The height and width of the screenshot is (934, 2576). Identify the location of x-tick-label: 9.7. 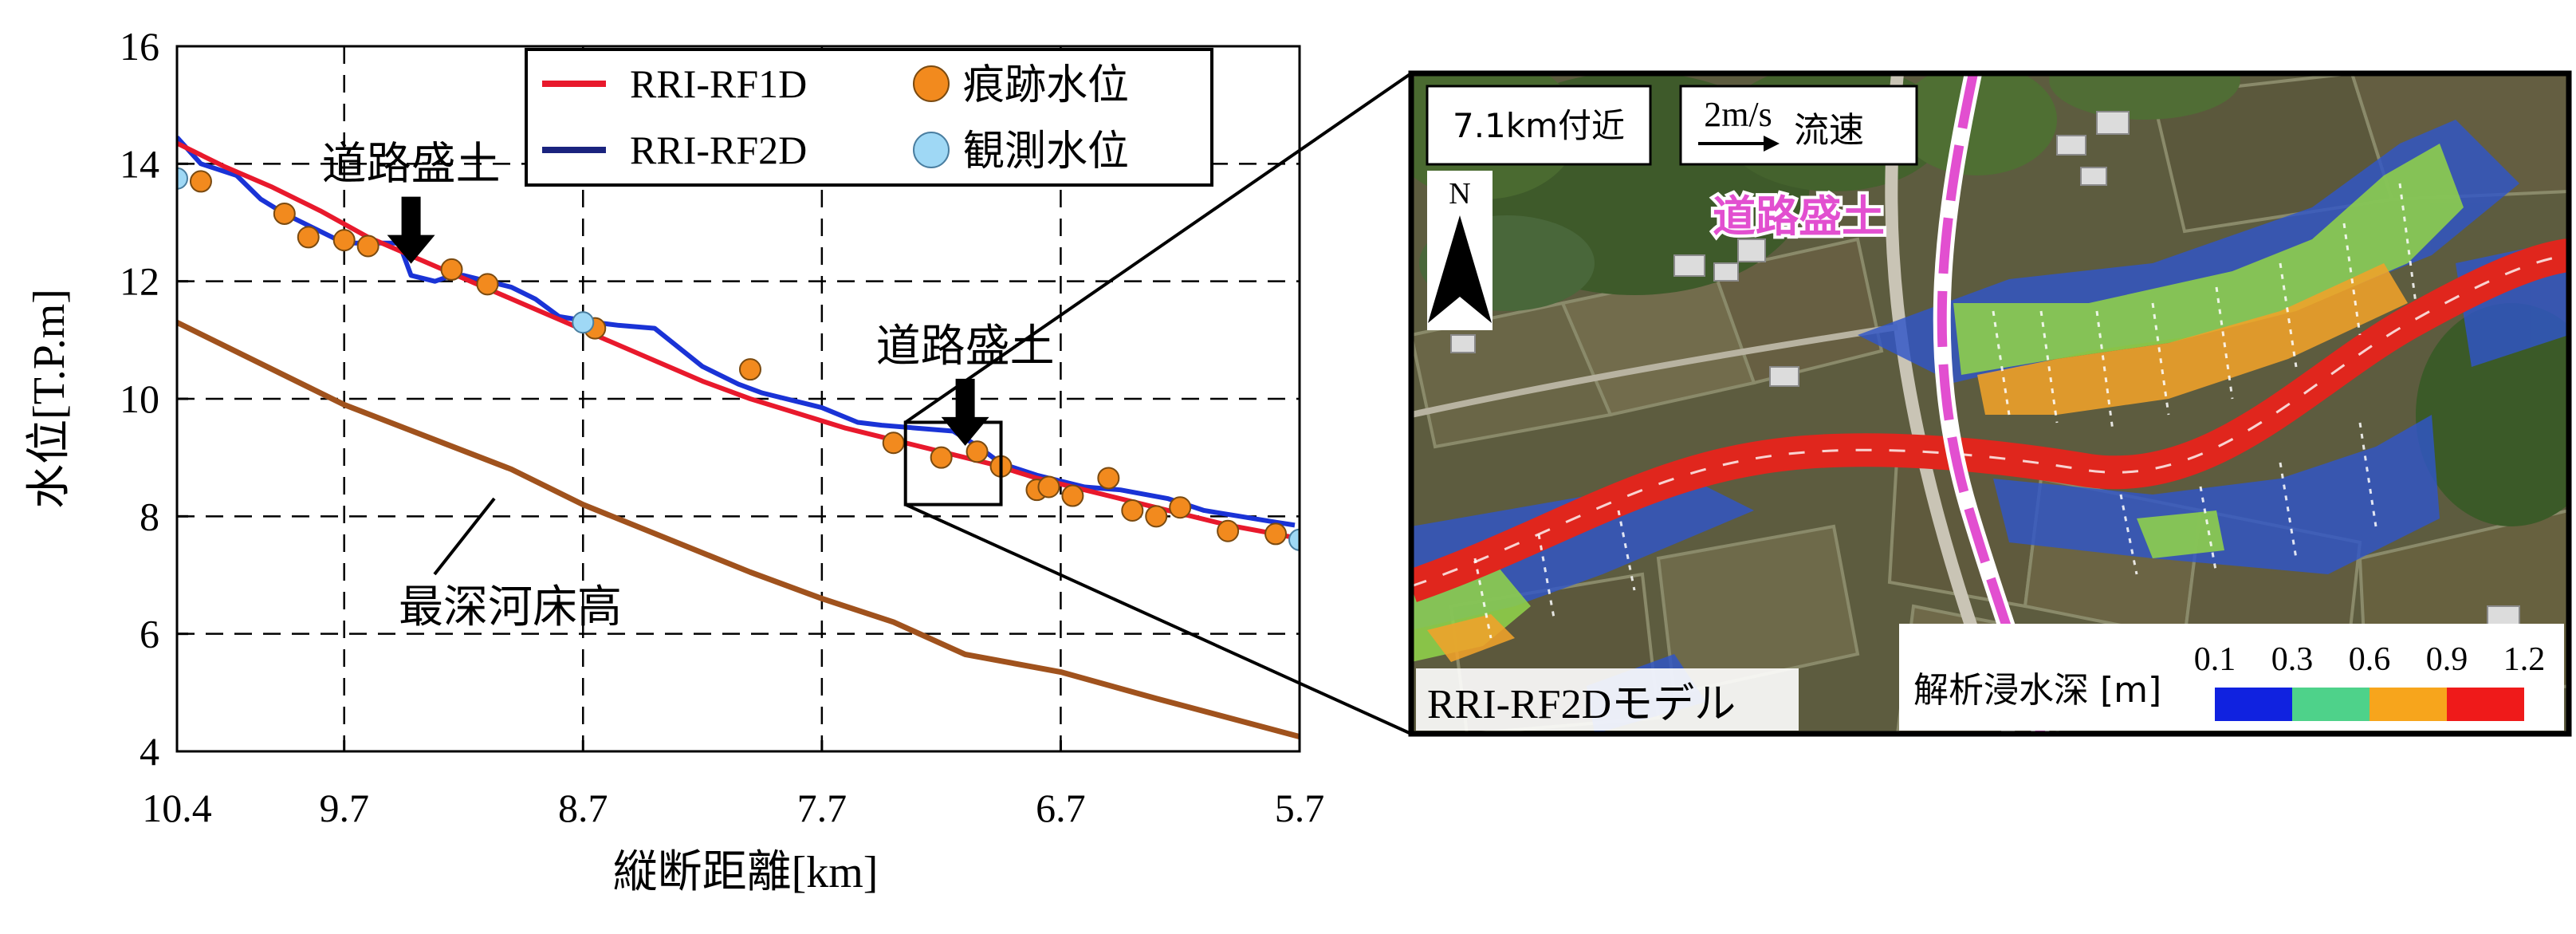
(344, 808).